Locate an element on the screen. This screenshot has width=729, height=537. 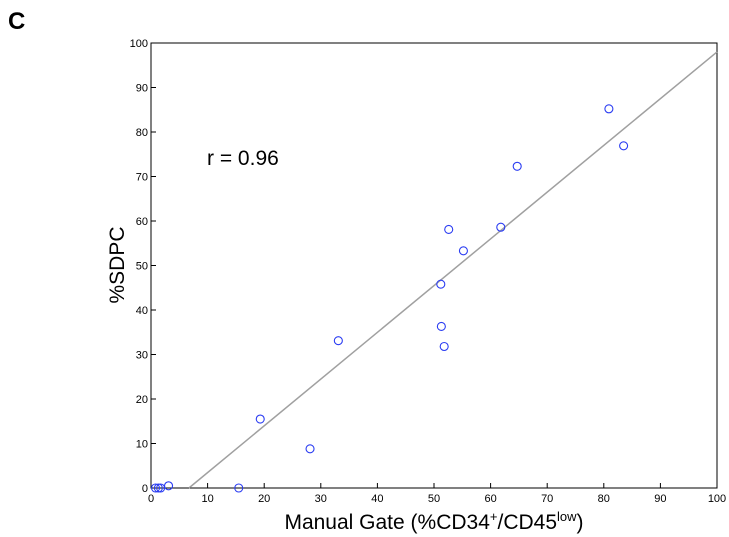
x-tick-label: 20 is located at coordinates (264, 499).